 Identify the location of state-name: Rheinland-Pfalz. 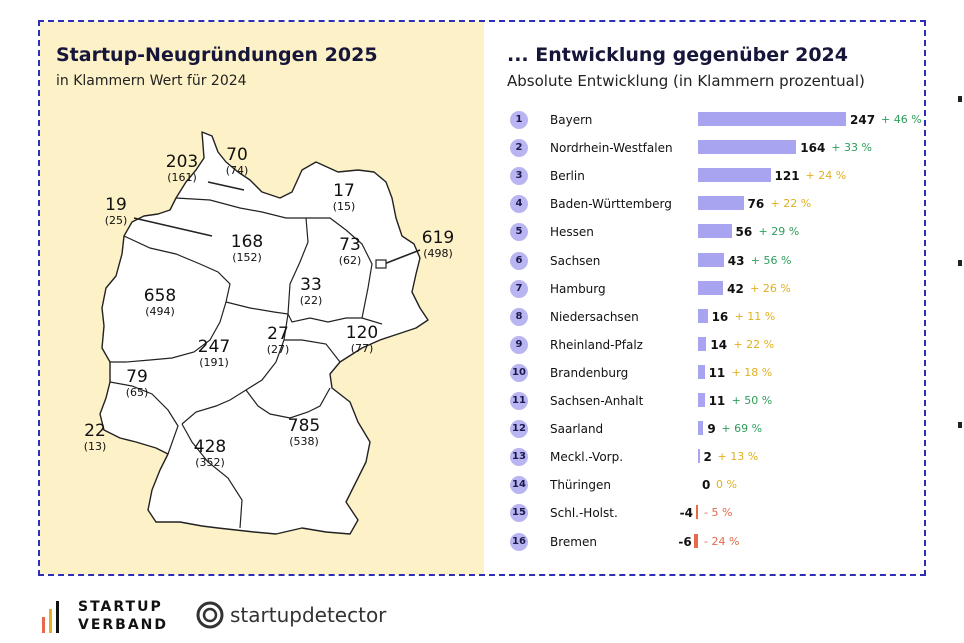
(596, 344).